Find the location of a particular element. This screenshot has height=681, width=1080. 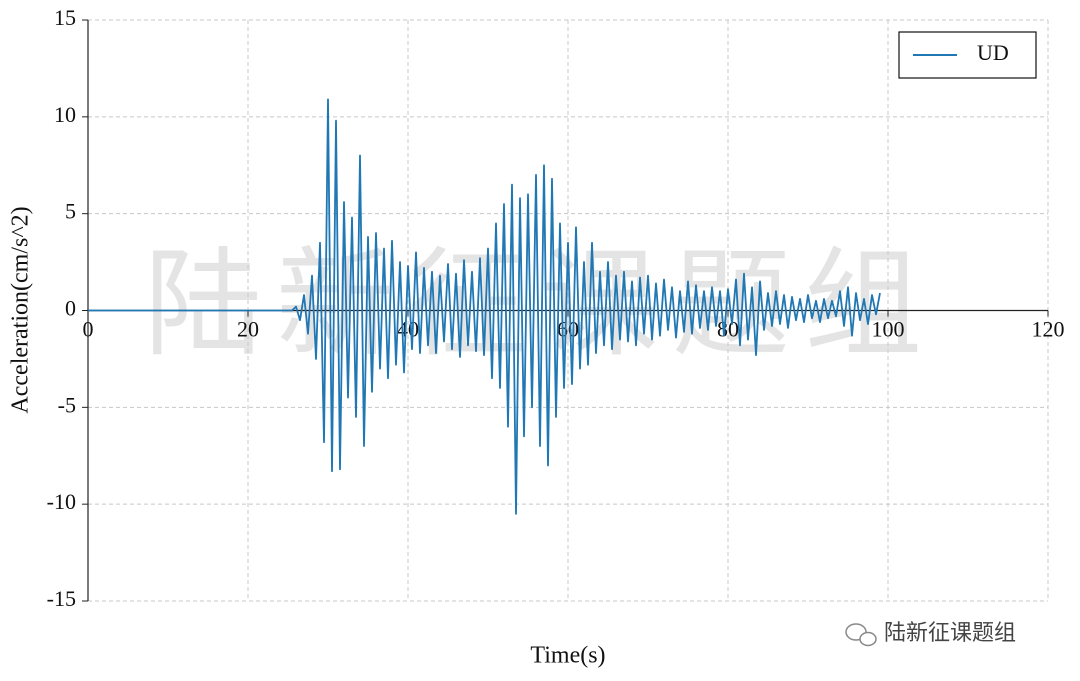

y-axis-label: Acceleration(cm/s^2) is located at coordinates (21, 309).